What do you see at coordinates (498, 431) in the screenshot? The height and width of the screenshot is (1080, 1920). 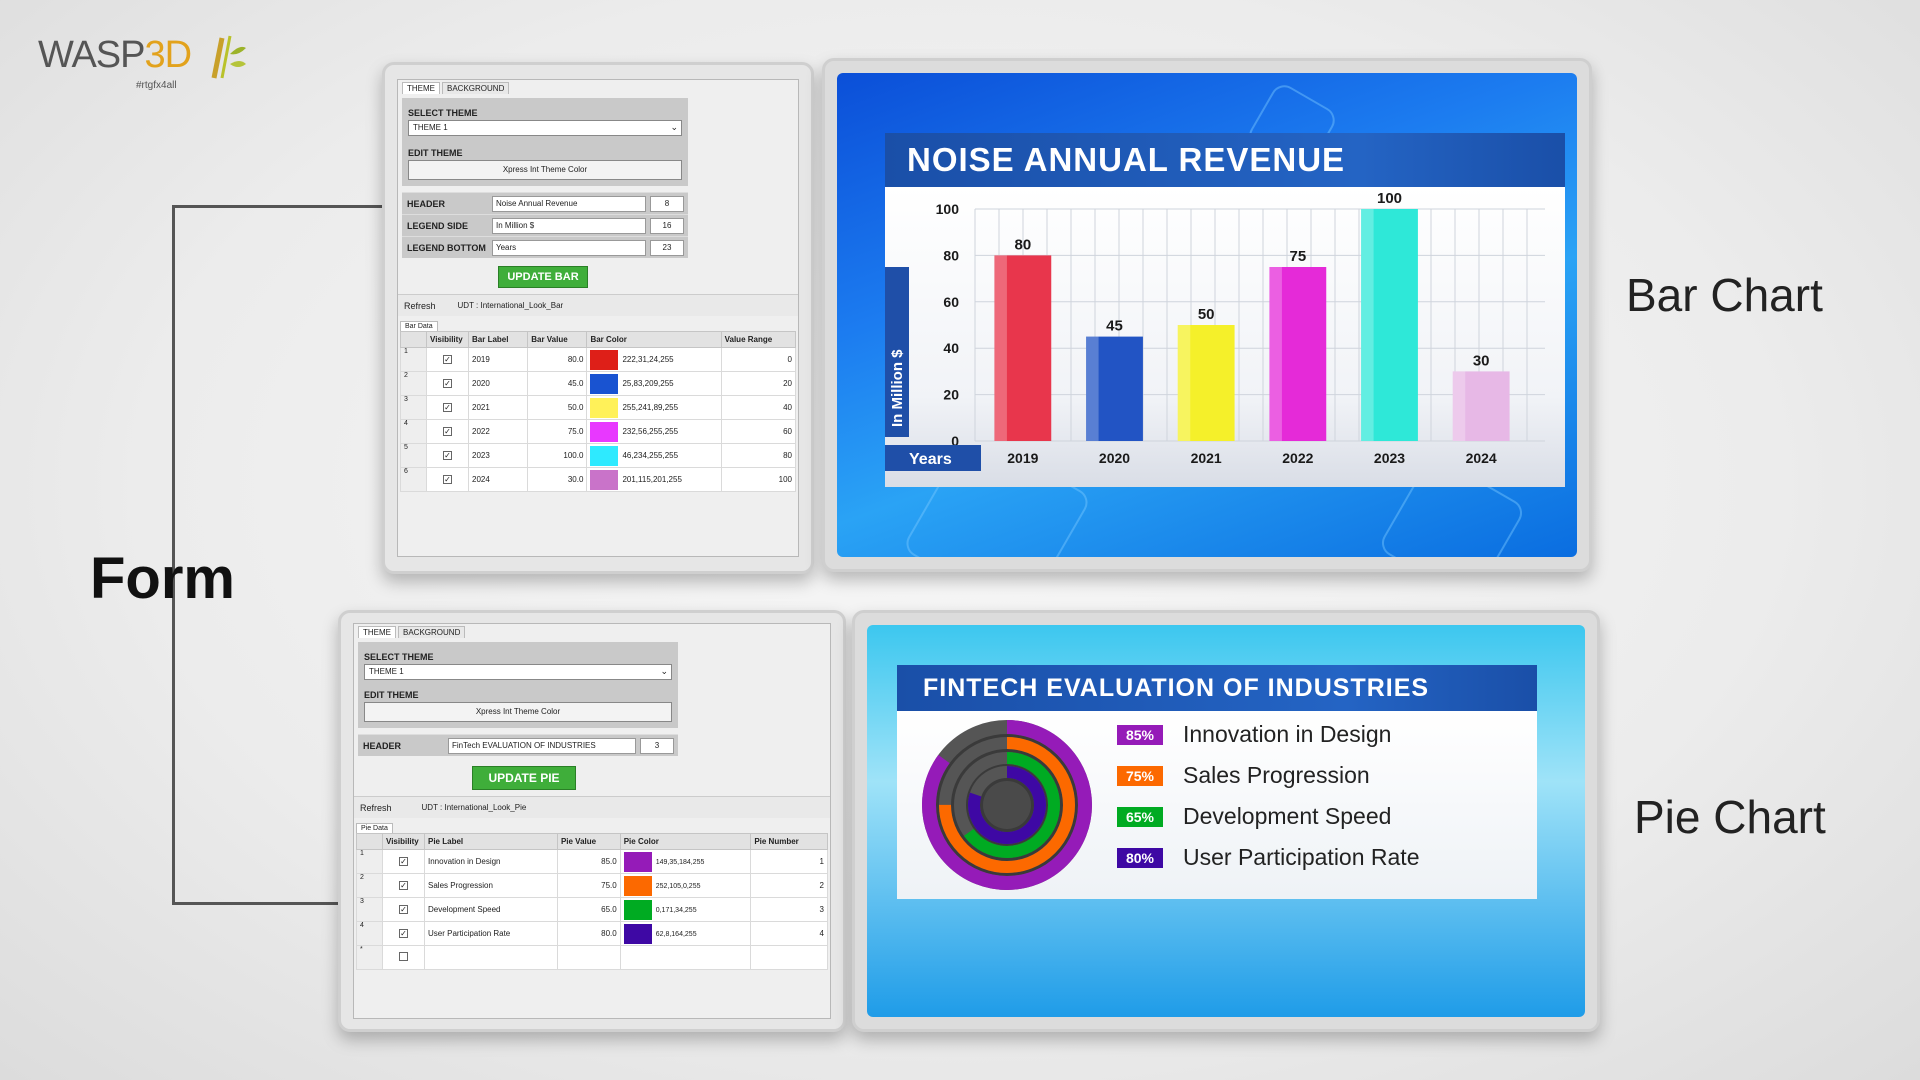 I see `bar-label-cell: 2022` at bounding box center [498, 431].